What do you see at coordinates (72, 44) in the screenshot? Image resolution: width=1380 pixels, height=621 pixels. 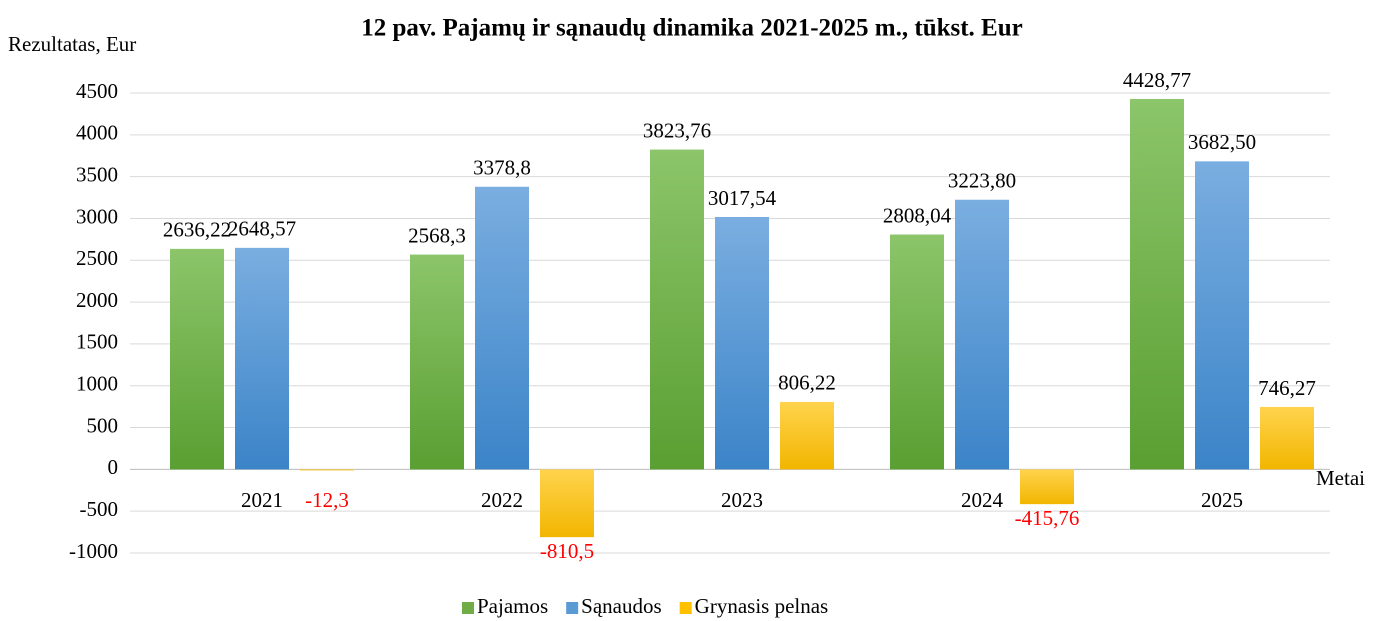 I see `y-axis-title: Rezultatas, Eur` at bounding box center [72, 44].